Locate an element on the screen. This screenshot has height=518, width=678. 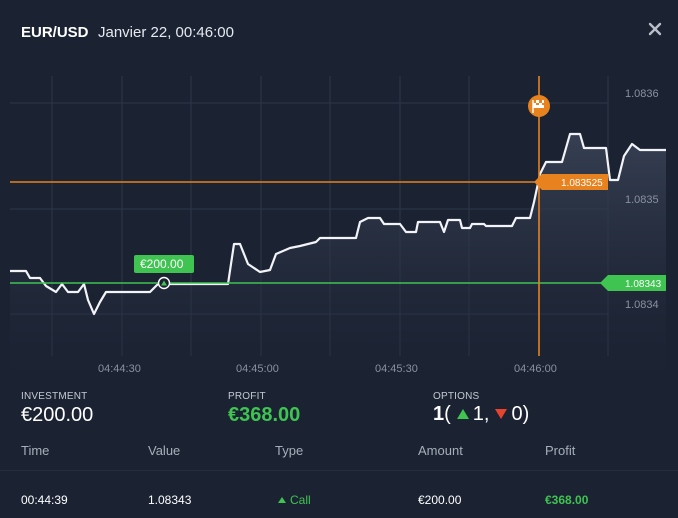
time-label: 04:45:00 is located at coordinates (257, 369).